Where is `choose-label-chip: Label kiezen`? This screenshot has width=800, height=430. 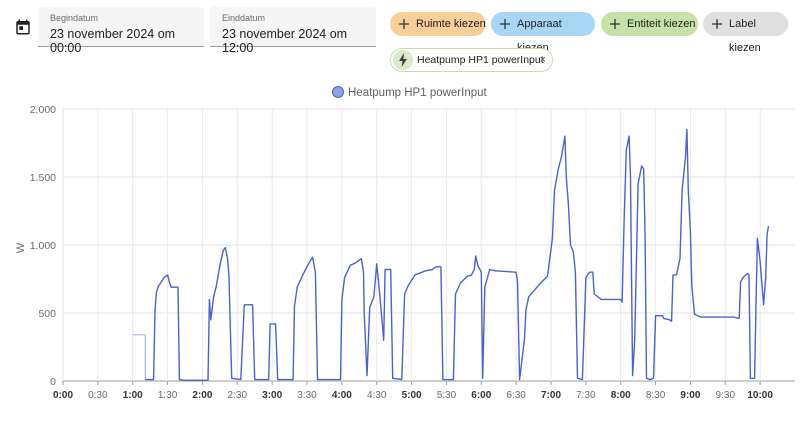
choose-label-chip: Label kiezen is located at coordinates (745, 33).